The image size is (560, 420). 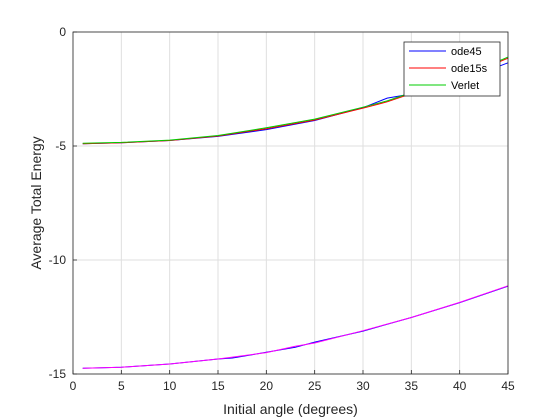 I want to click on x-tick-label: 5, so click(x=121, y=386).